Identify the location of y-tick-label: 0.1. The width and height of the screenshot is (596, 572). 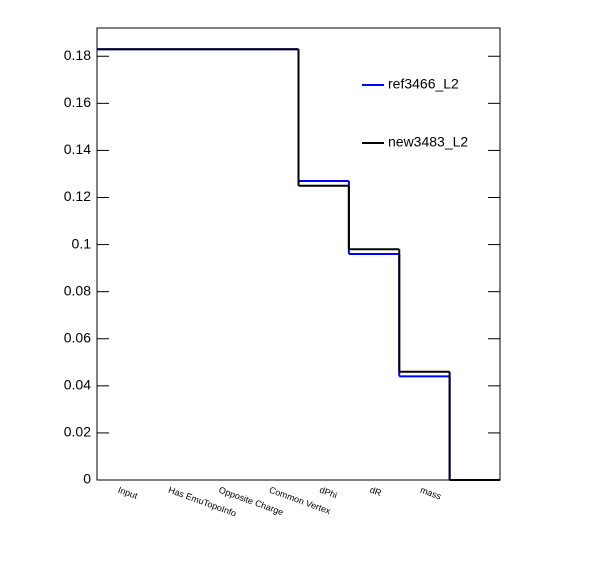
(82, 243).